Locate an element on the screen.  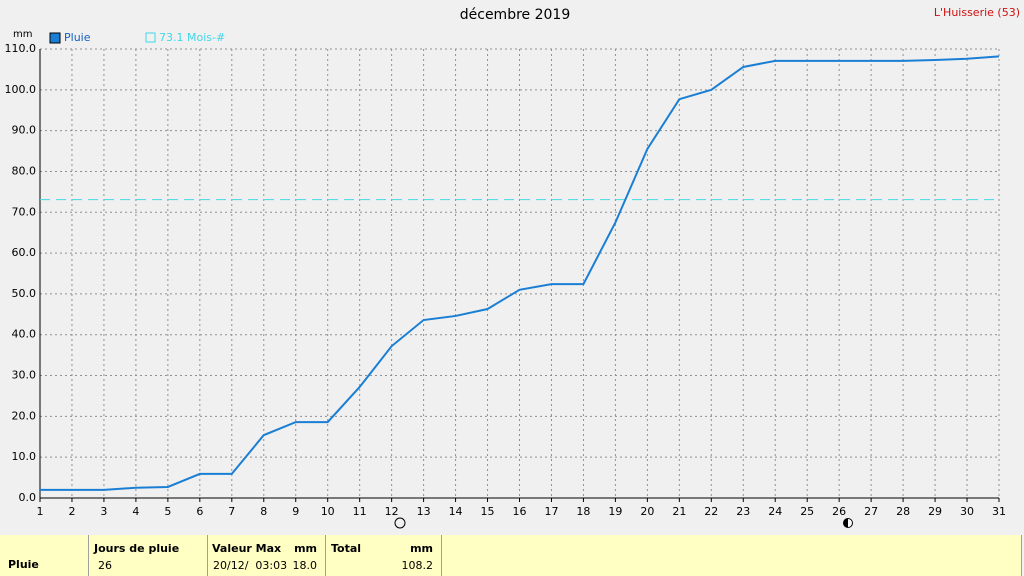
y-tick-label: 100.0 is located at coordinates (21, 89).